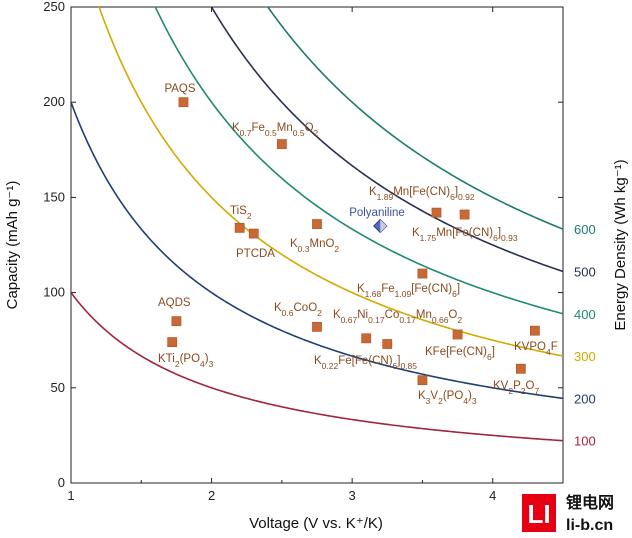 The image size is (632, 538). I want to click on watermark-brand: 锂电网, so click(590, 502).